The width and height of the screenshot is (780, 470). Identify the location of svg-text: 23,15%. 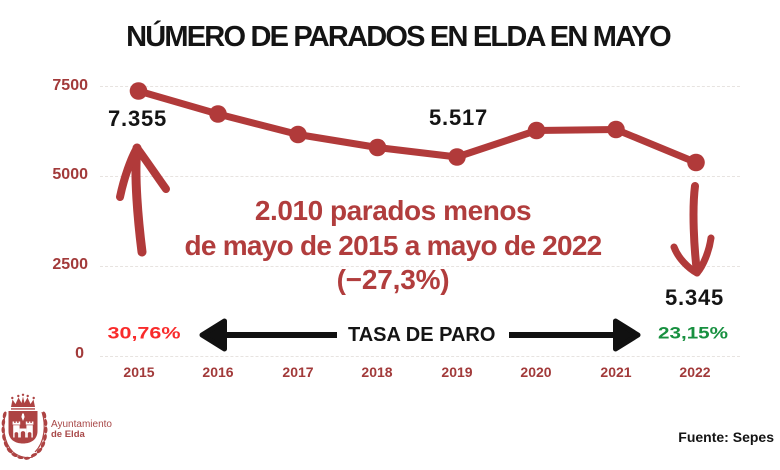
(693, 334).